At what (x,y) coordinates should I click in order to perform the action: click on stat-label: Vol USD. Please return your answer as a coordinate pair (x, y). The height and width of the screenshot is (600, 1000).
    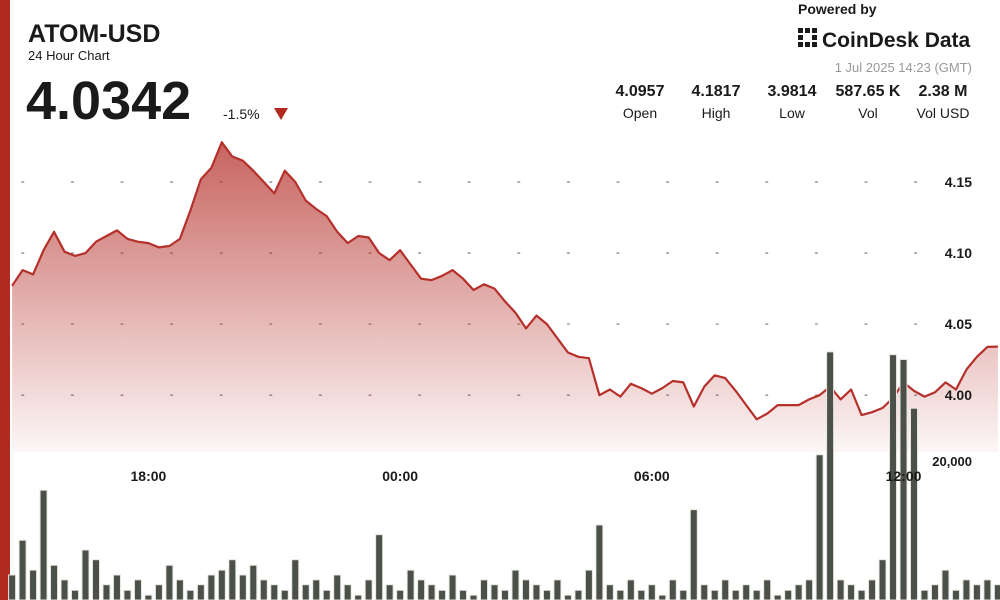
    Looking at the image, I should click on (943, 113).